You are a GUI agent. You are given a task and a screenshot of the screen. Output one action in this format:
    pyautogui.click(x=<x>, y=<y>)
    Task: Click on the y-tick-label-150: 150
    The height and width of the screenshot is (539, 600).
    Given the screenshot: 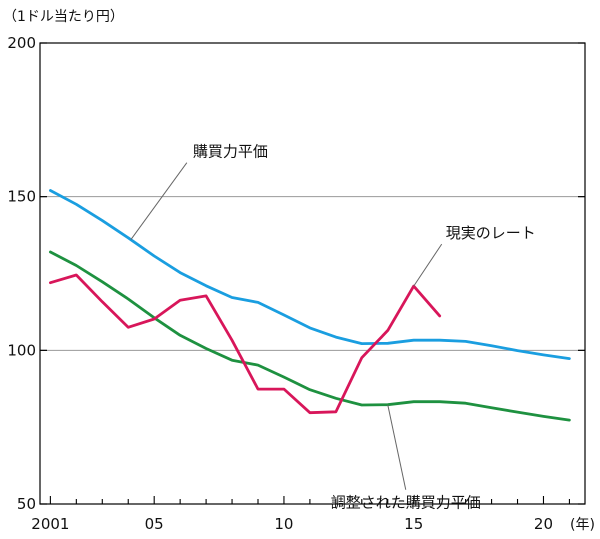 What is the action you would take?
    pyautogui.click(x=21, y=197)
    